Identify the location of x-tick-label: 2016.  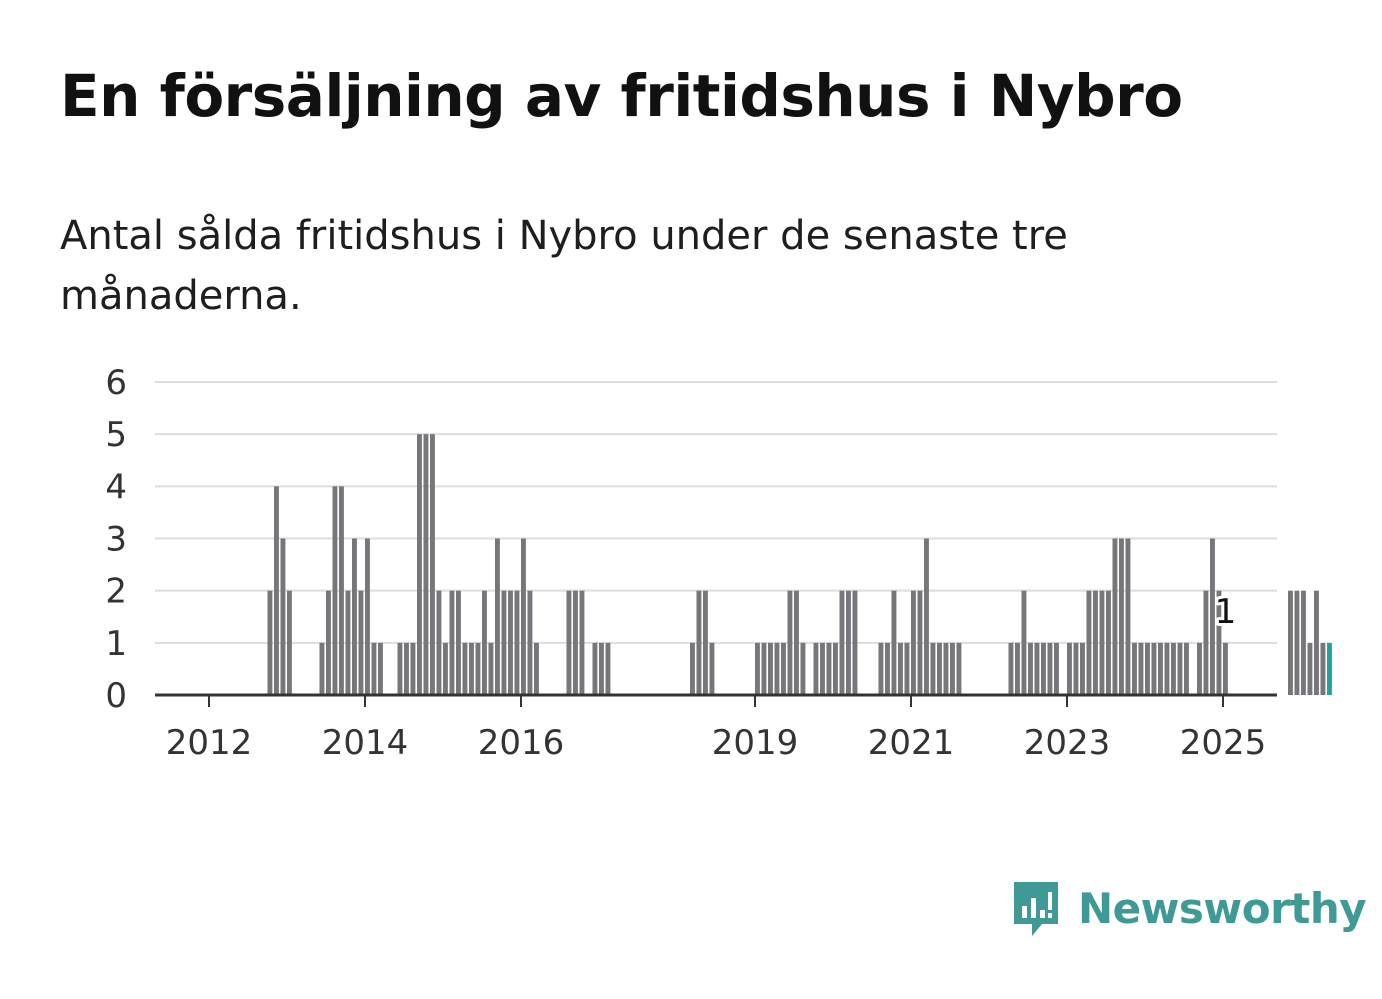
(521, 743).